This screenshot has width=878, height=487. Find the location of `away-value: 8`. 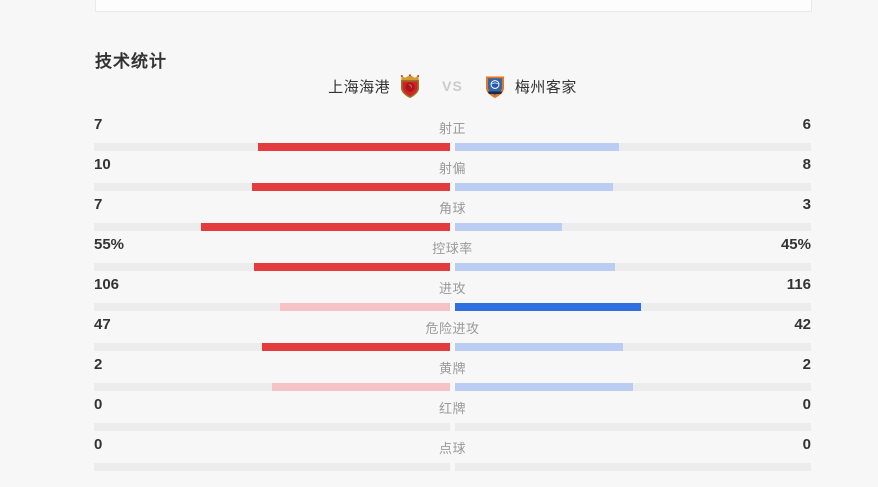

away-value: 8 is located at coordinates (806, 164).